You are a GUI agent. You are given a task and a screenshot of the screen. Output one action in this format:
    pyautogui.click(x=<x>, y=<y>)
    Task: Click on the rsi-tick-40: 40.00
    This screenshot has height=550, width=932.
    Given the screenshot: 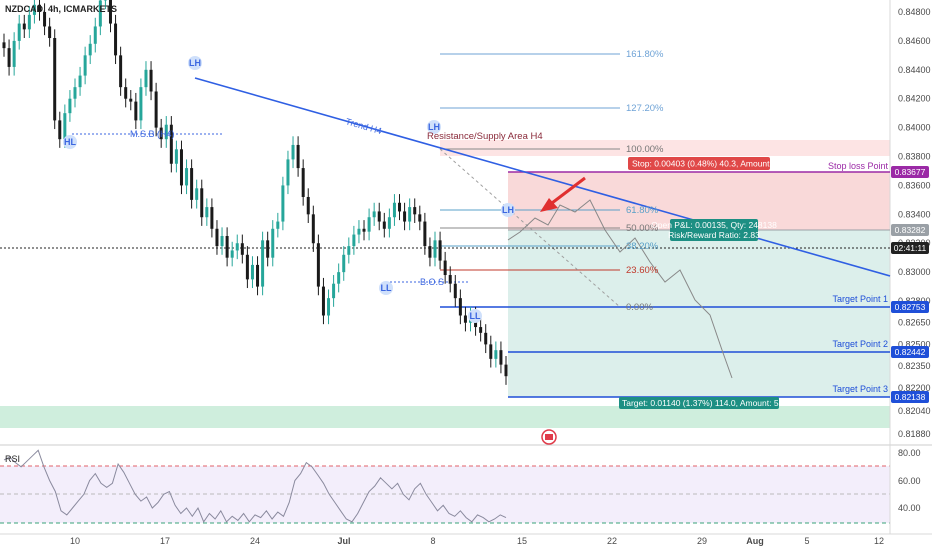 What is the action you would take?
    pyautogui.click(x=909, y=508)
    